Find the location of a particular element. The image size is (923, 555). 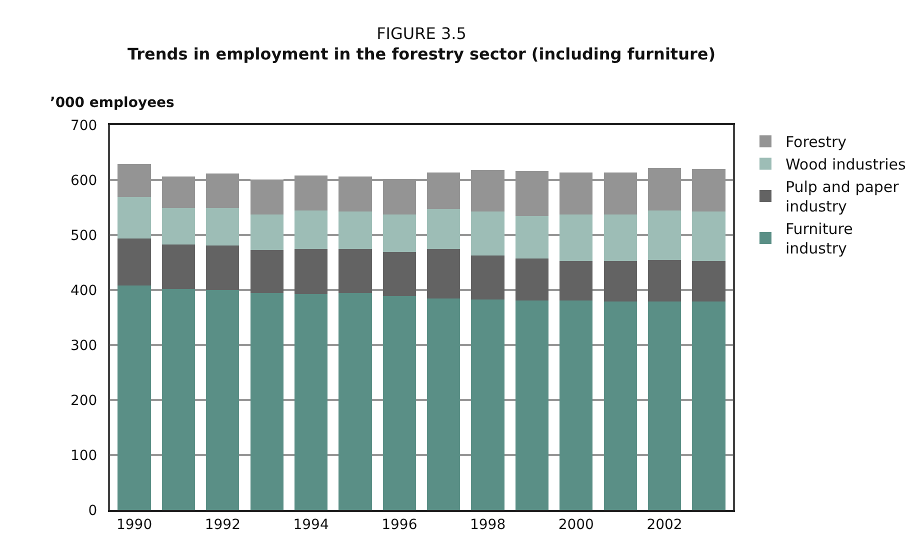

y-tick-label: 300 is located at coordinates (84, 346).